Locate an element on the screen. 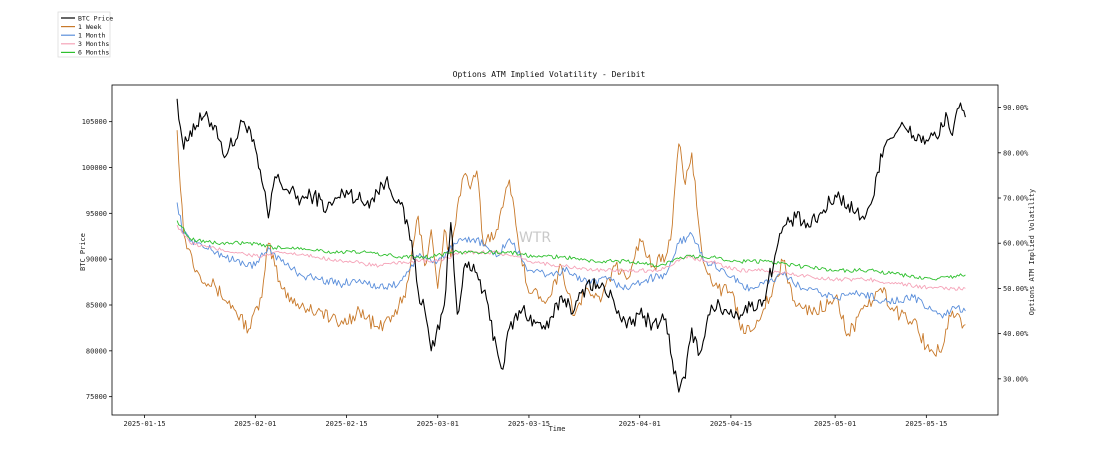 This screenshot has width=1098, height=458. y-right-axis-label: Options ATM Implied Volatility is located at coordinates (1032, 252).